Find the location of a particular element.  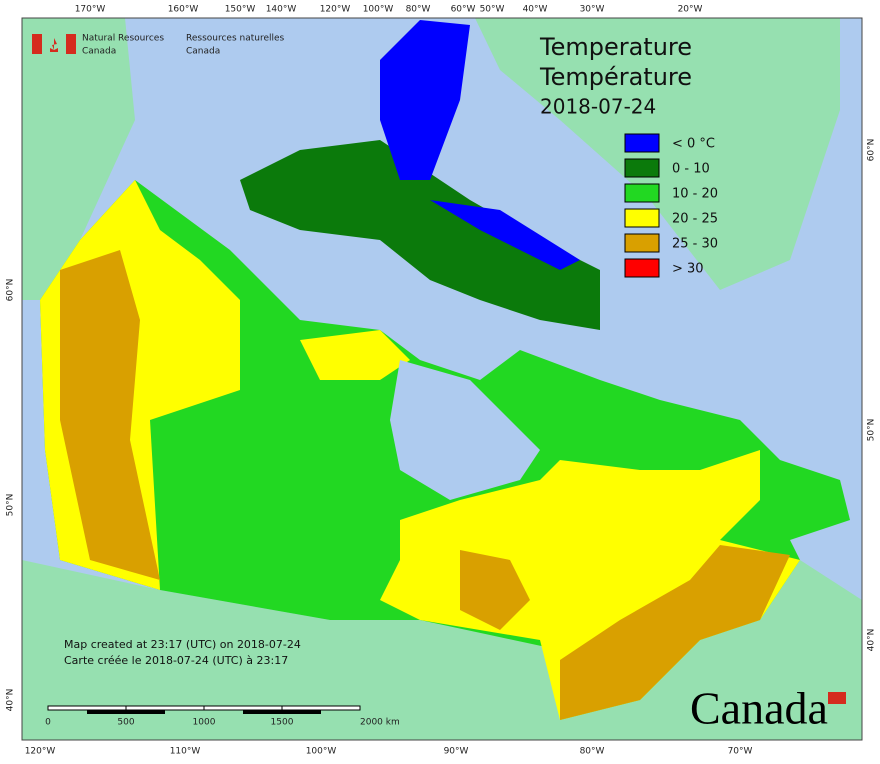

dept-en: Canada is located at coordinates (99, 52).